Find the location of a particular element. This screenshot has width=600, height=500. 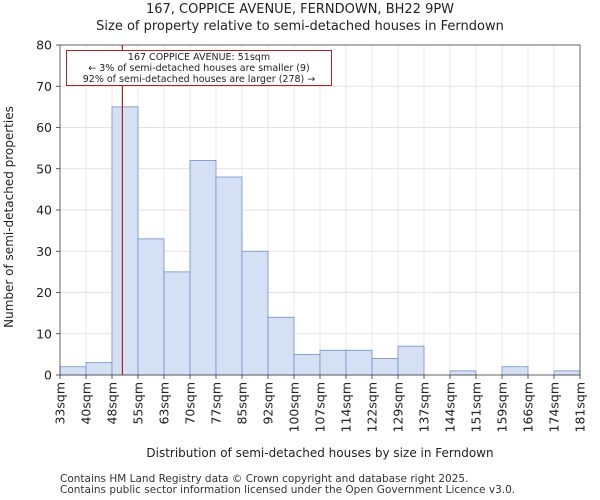

chart-title: 167, COPPICE AVENUE, FERNDOWN, BH22 9PW is located at coordinates (300, 9).